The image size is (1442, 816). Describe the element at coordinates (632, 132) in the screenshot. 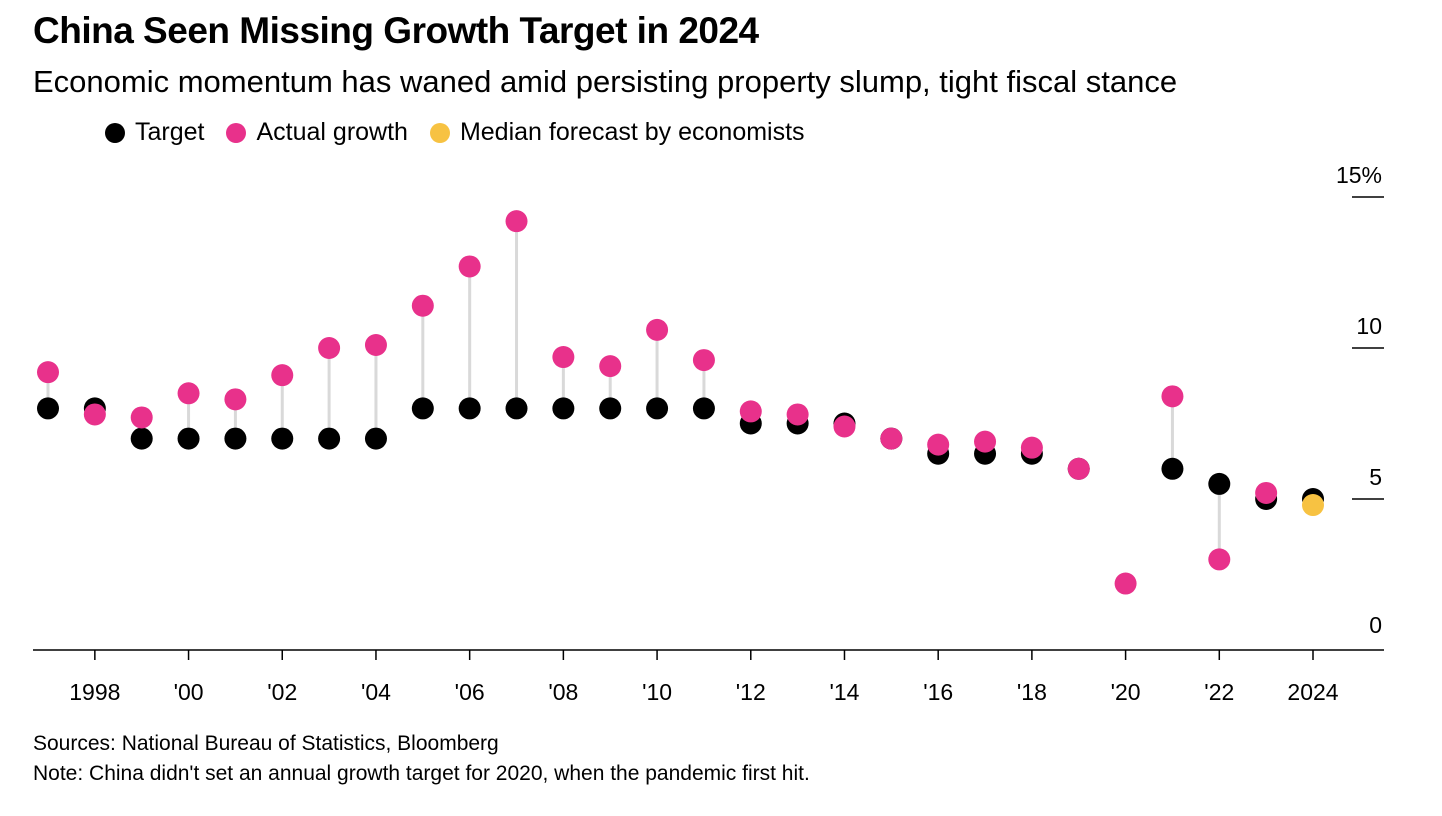

I see `legend-label-forecast: Median forecast by economists` at that location.